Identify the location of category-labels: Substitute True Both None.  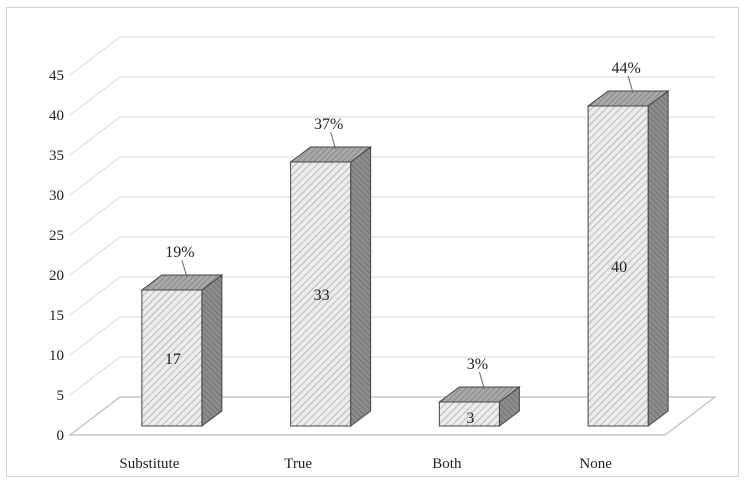
(365, 464).